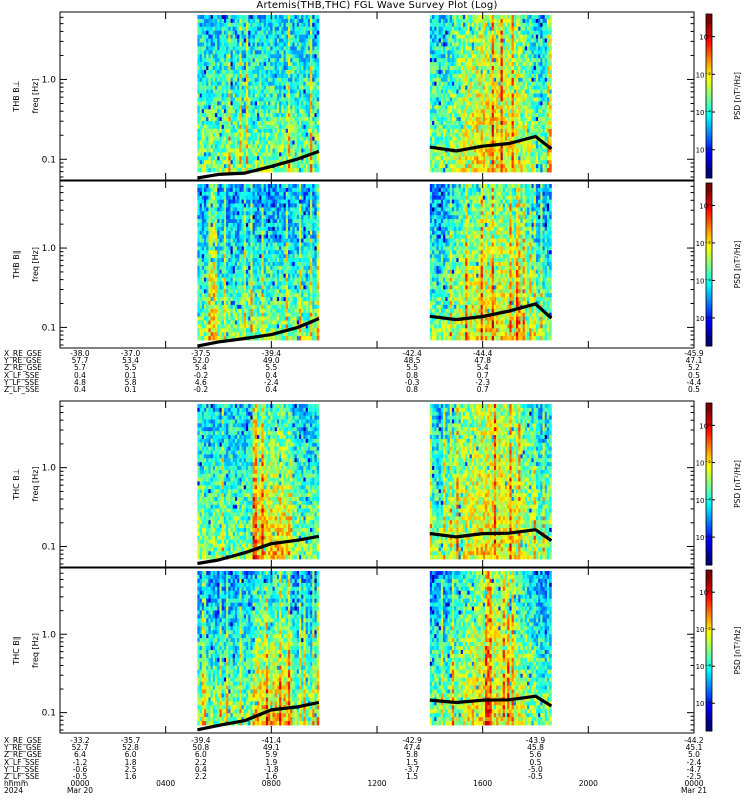  I want to click on ephem-value: 0.1, so click(131, 389).